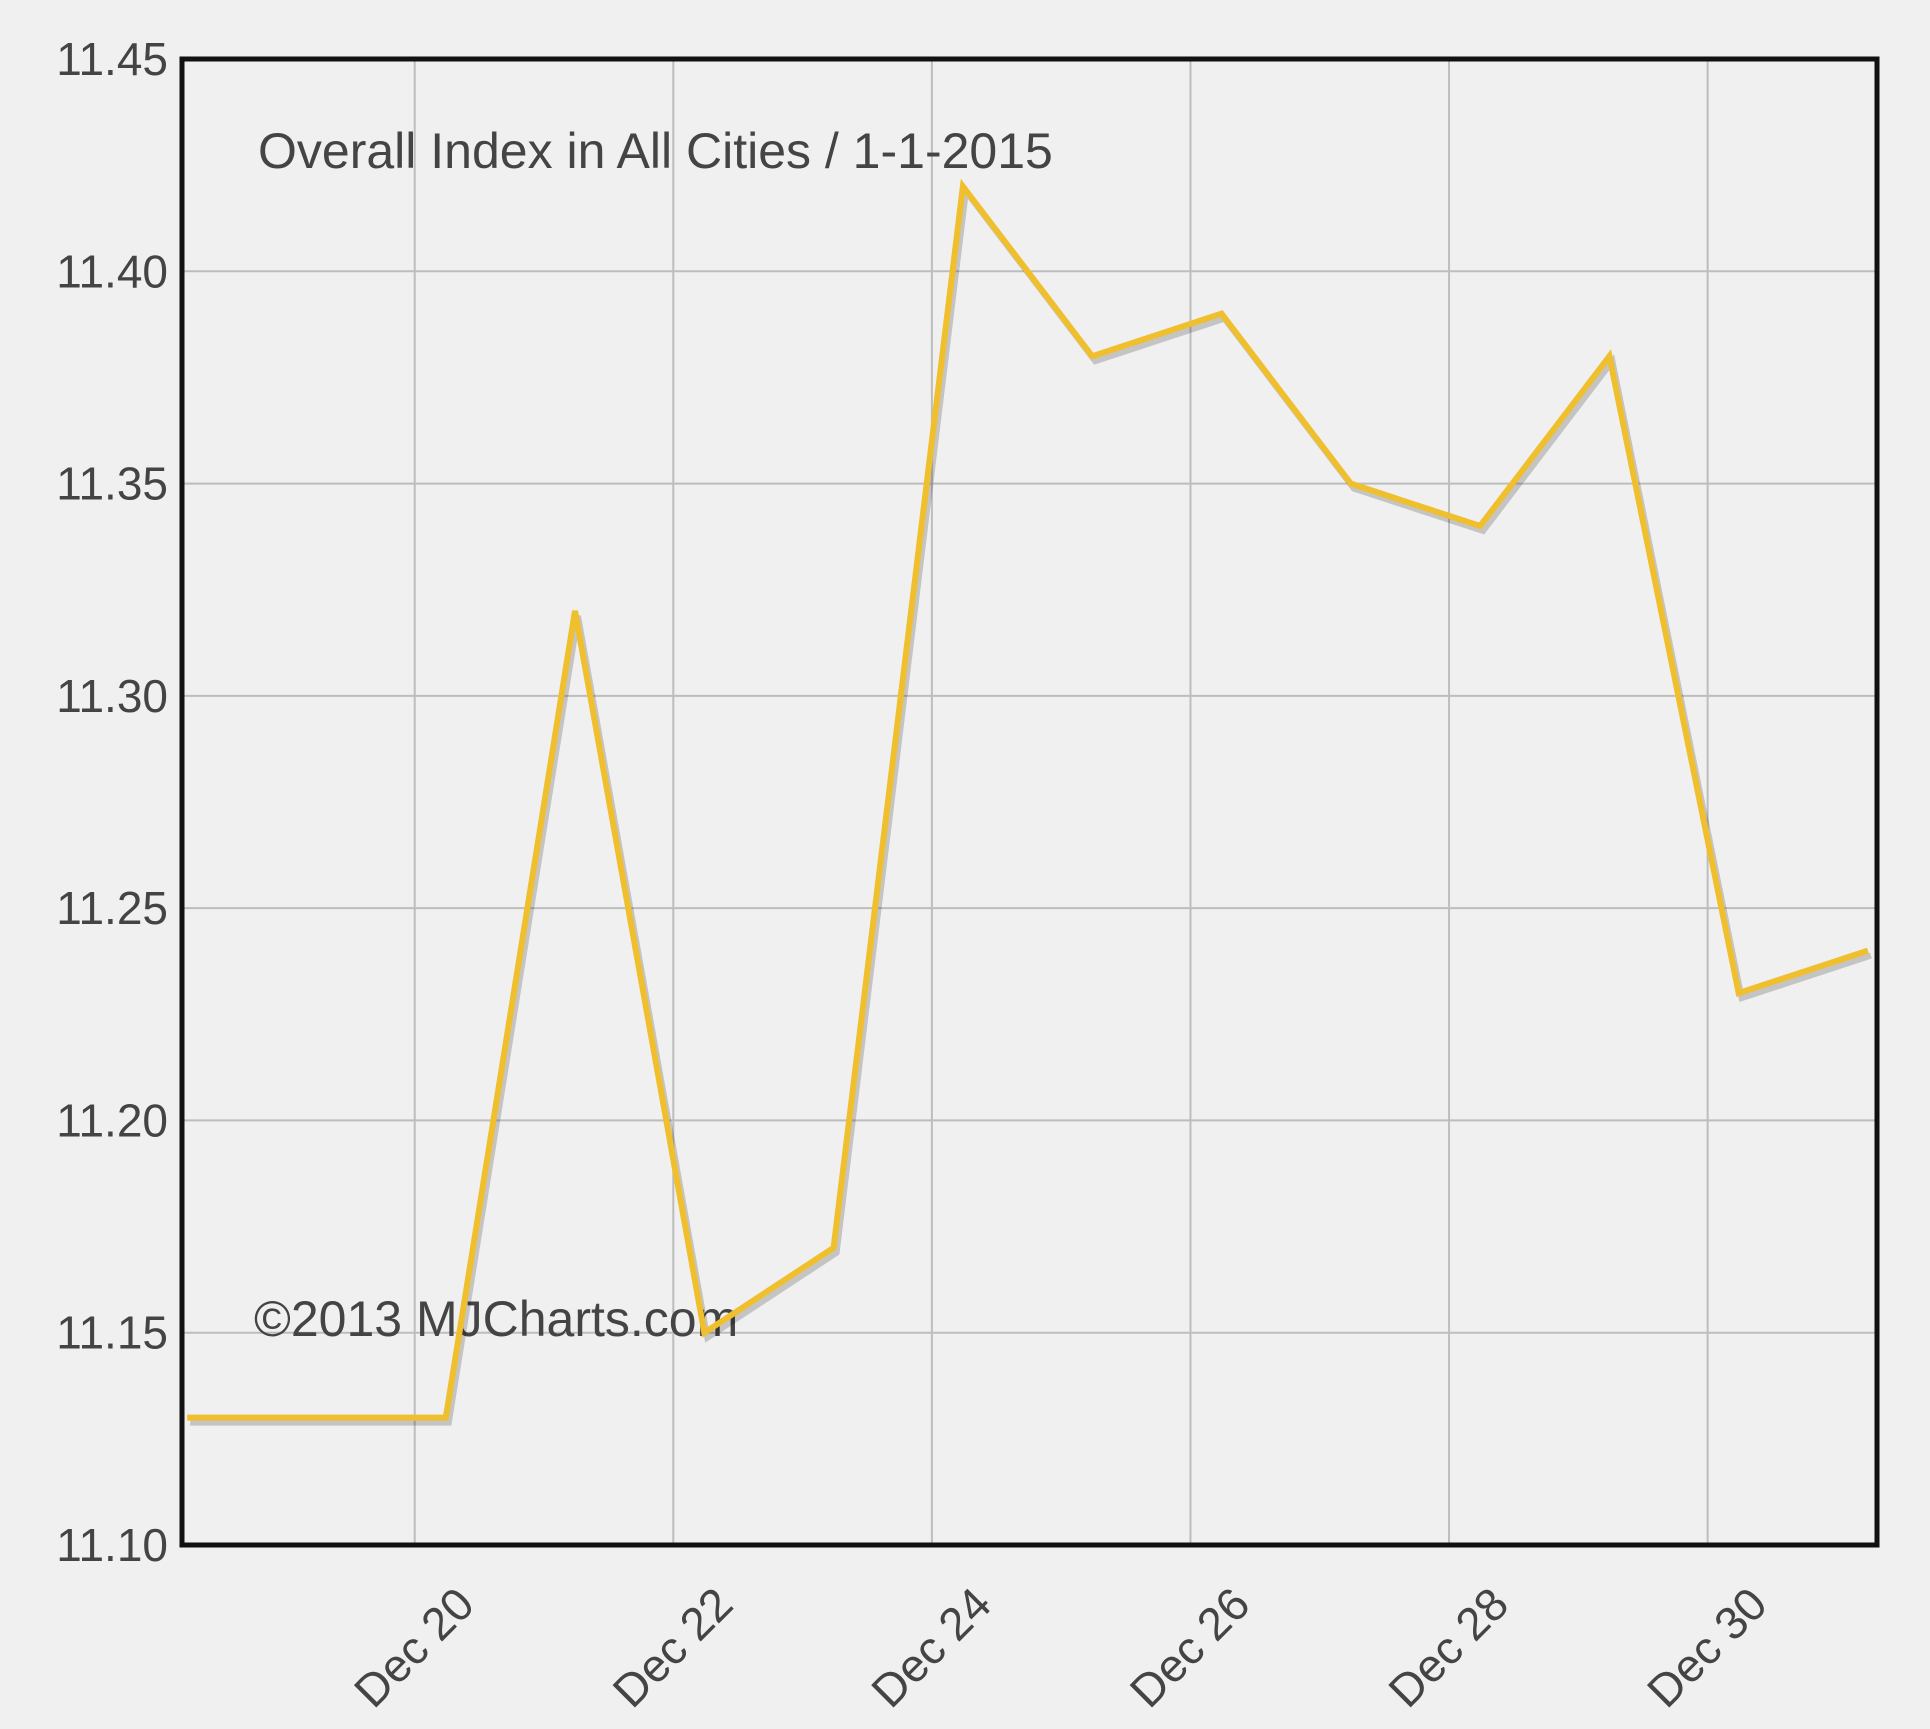  Describe the element at coordinates (112, 484) in the screenshot. I see `y-tick-label: 11.35` at that location.